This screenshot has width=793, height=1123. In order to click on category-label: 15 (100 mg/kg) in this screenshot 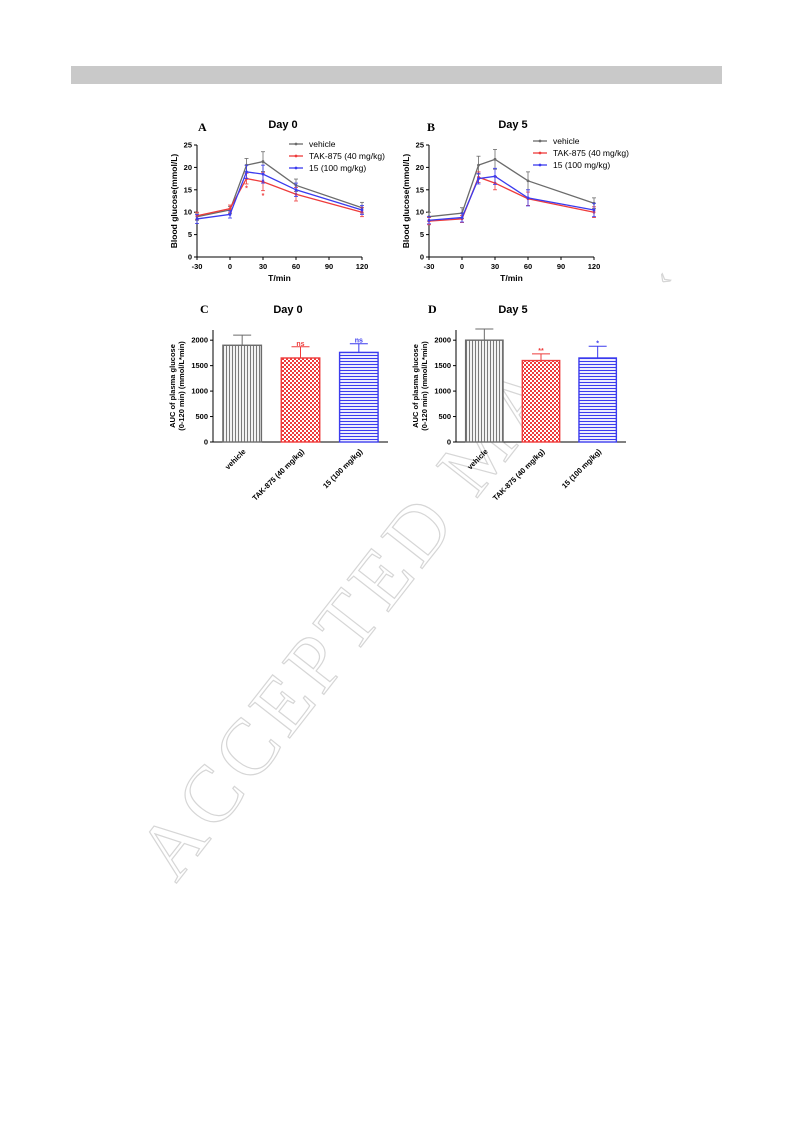, I will do `click(343, 469)`.